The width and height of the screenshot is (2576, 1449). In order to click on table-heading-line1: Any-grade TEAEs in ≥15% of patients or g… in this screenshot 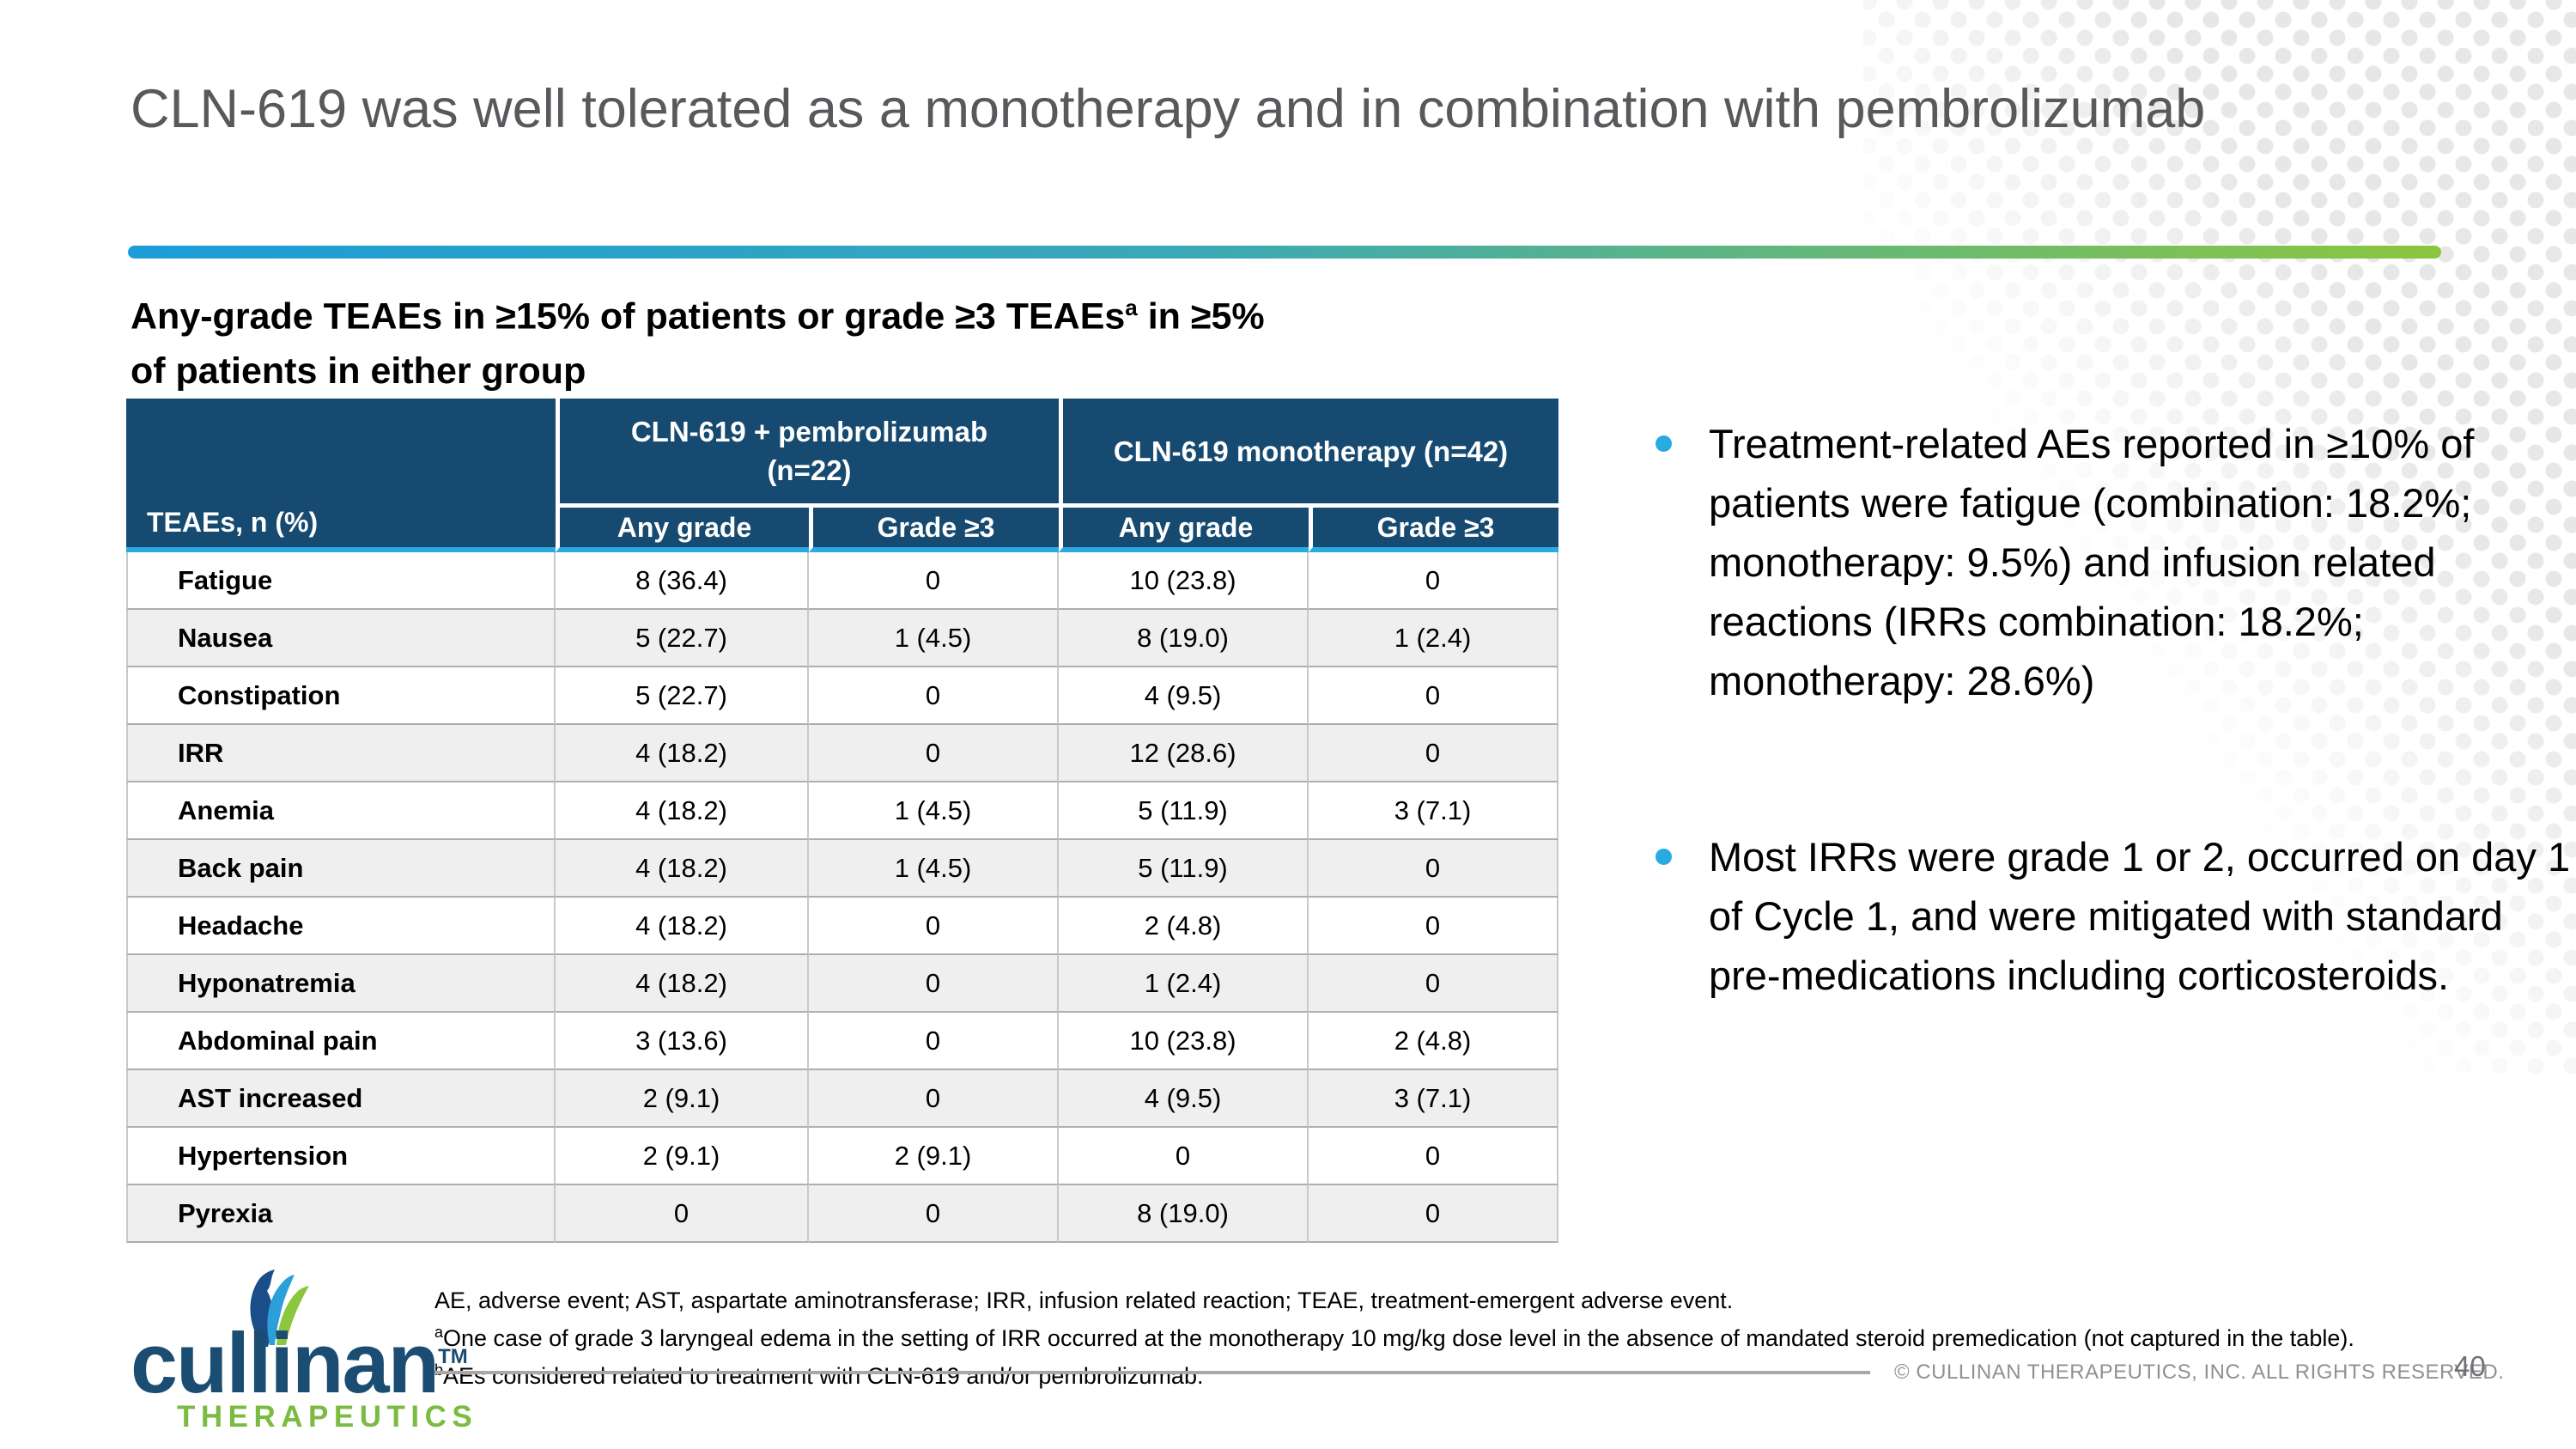, I will do `click(698, 316)`.